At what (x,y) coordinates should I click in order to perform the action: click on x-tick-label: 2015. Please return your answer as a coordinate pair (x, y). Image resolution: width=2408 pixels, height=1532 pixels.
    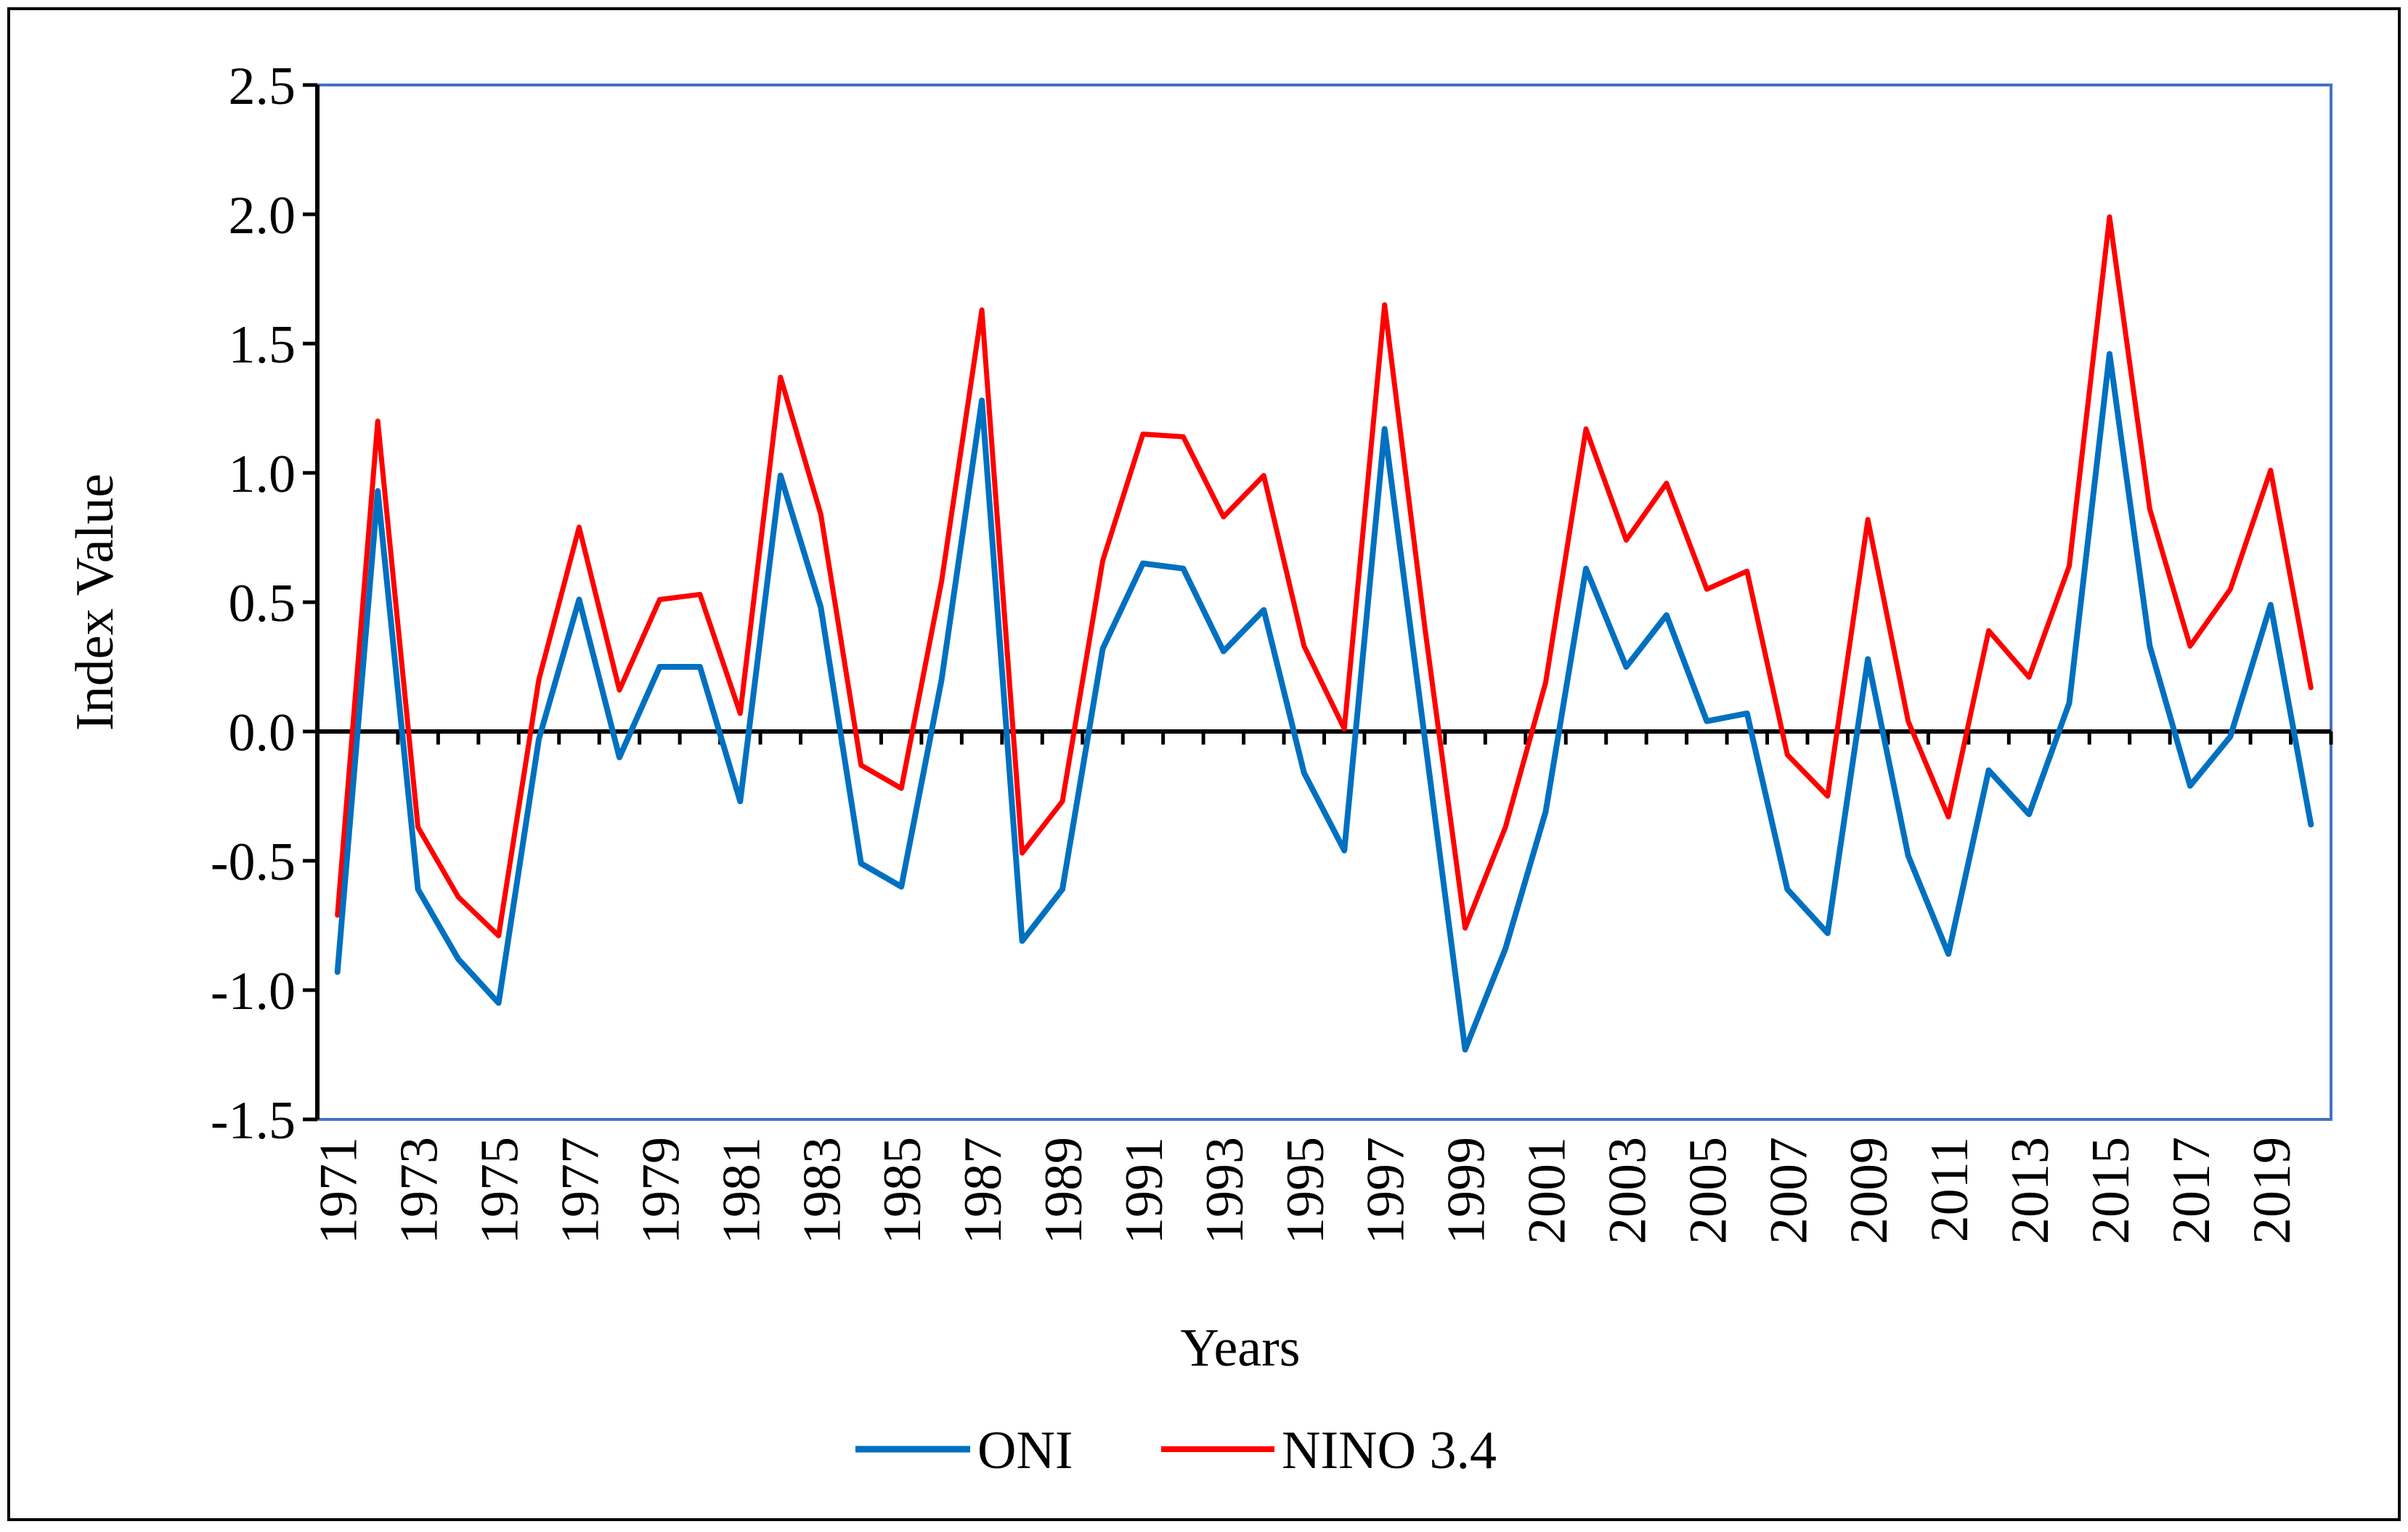
    Looking at the image, I should click on (2111, 1190).